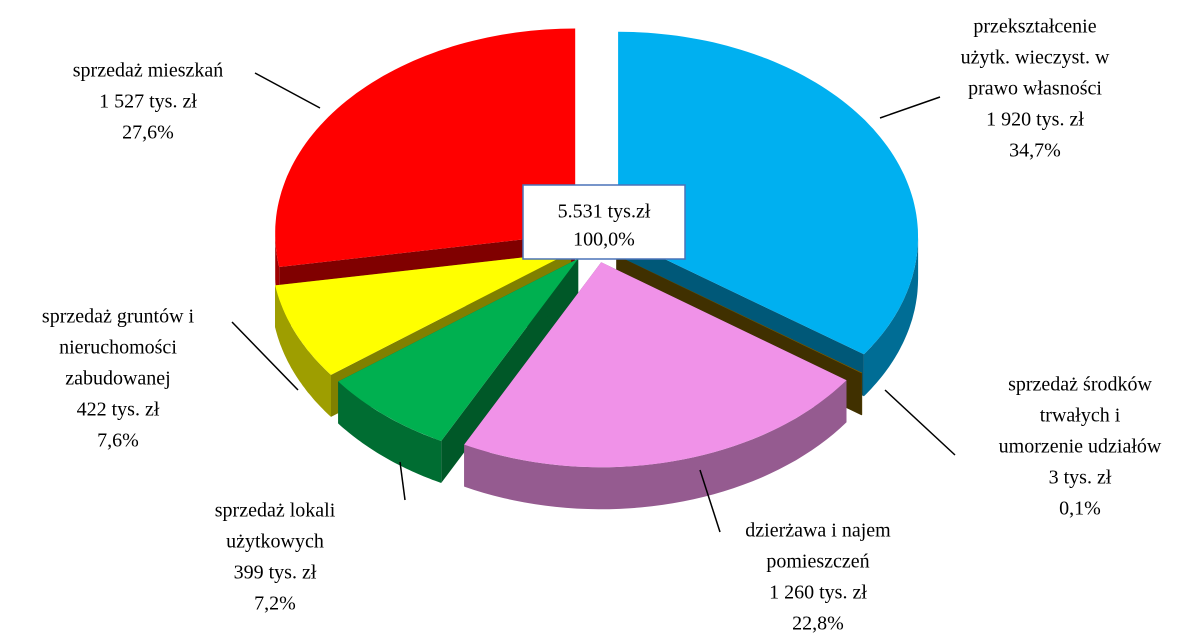  Describe the element at coordinates (1080, 416) in the screenshot. I see `category-label: trwałych i` at that location.